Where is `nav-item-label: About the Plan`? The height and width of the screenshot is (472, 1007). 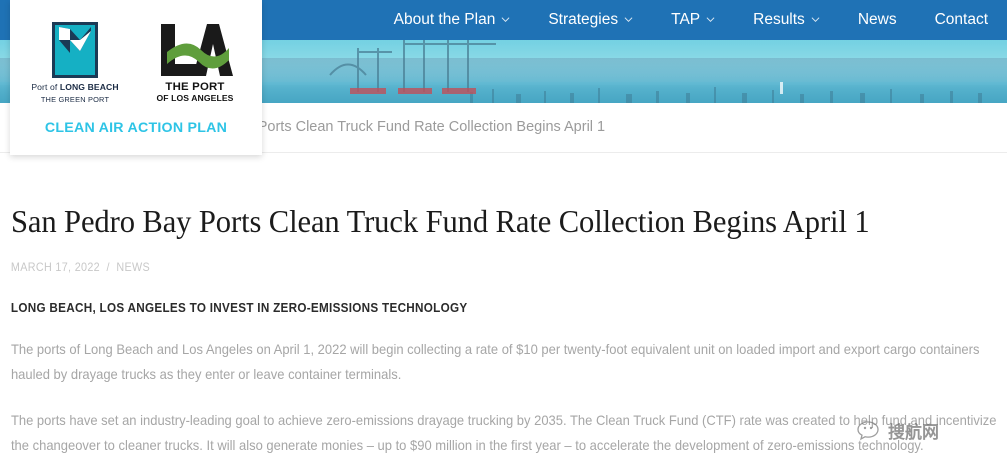
nav-item-label: About the Plan is located at coordinates (444, 19).